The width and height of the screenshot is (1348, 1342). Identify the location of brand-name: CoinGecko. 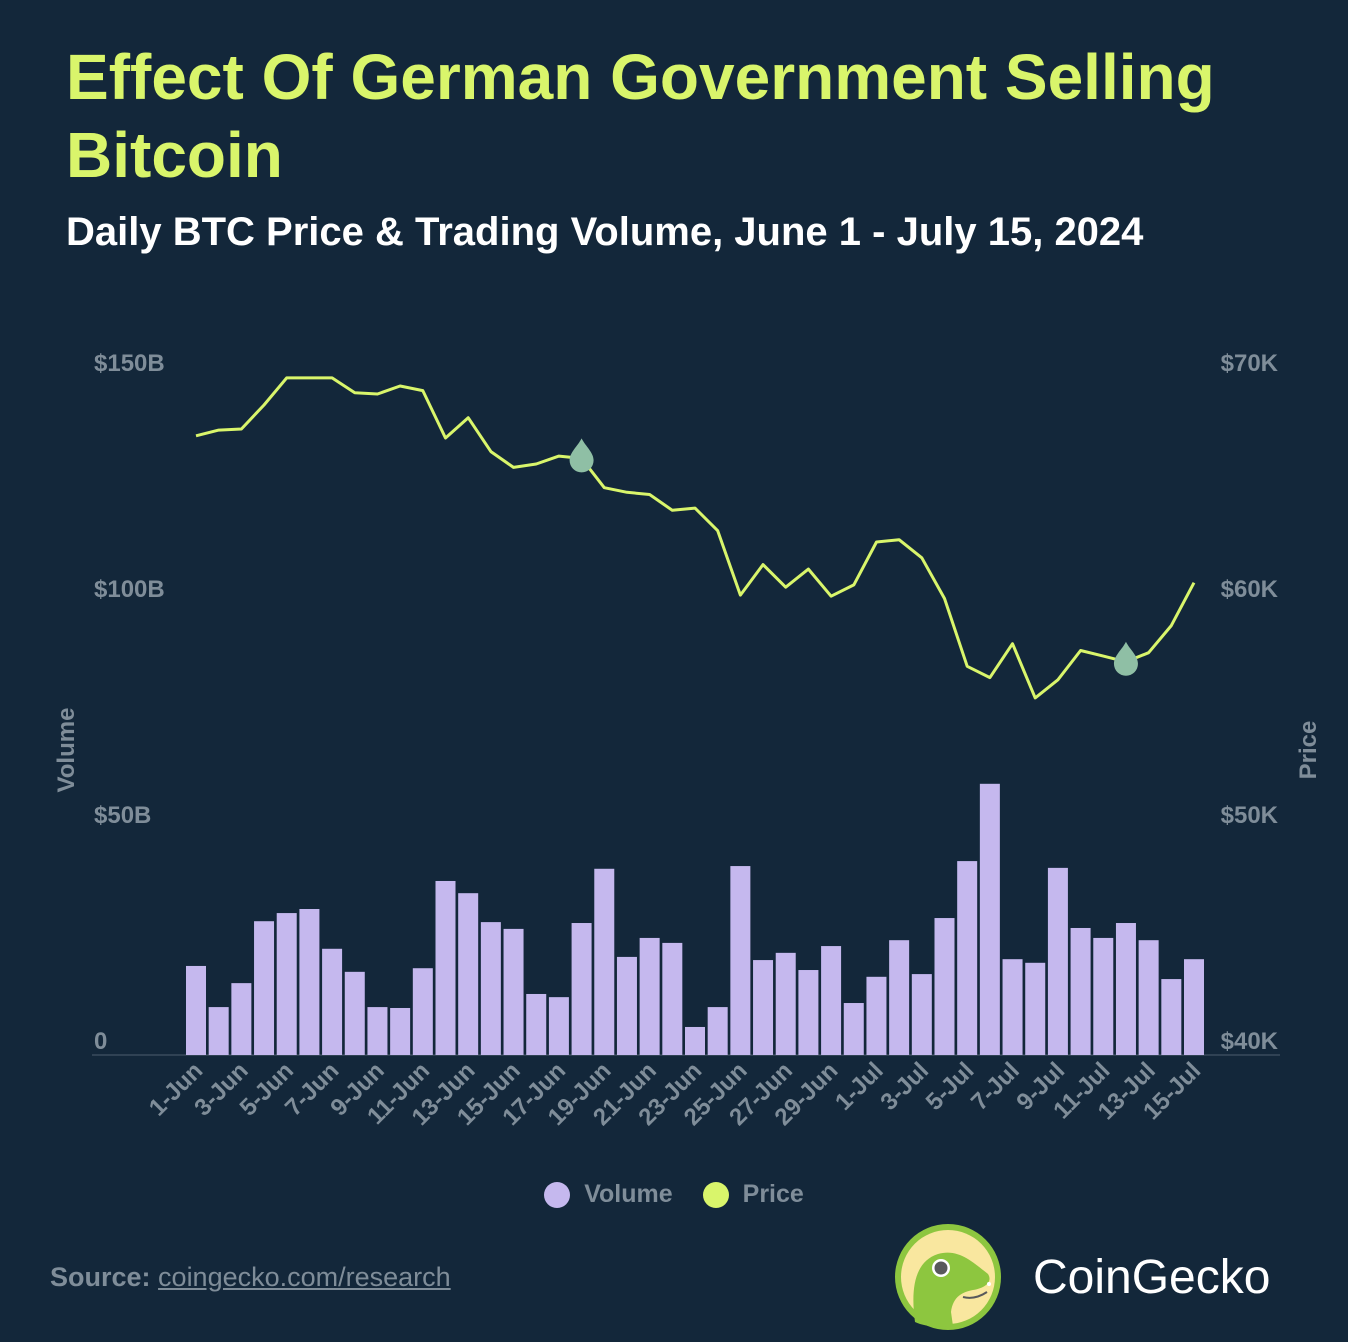
(1152, 1277).